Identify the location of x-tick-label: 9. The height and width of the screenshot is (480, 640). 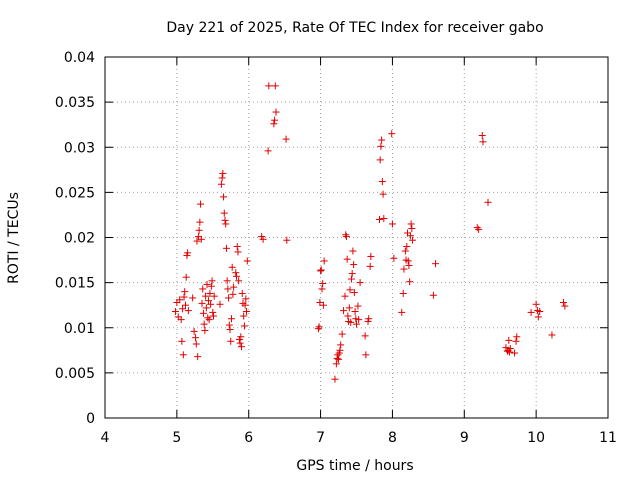
(464, 438).